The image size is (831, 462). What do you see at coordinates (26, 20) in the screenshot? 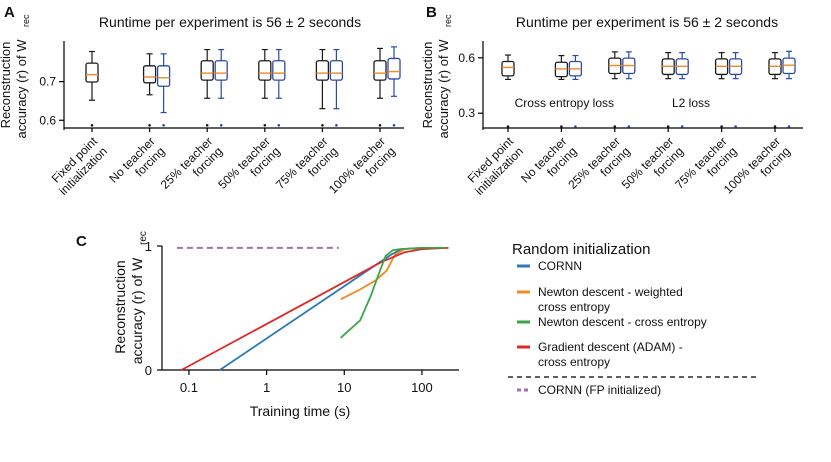
I see `panel-a-ylabel-subscript: rec` at bounding box center [26, 20].